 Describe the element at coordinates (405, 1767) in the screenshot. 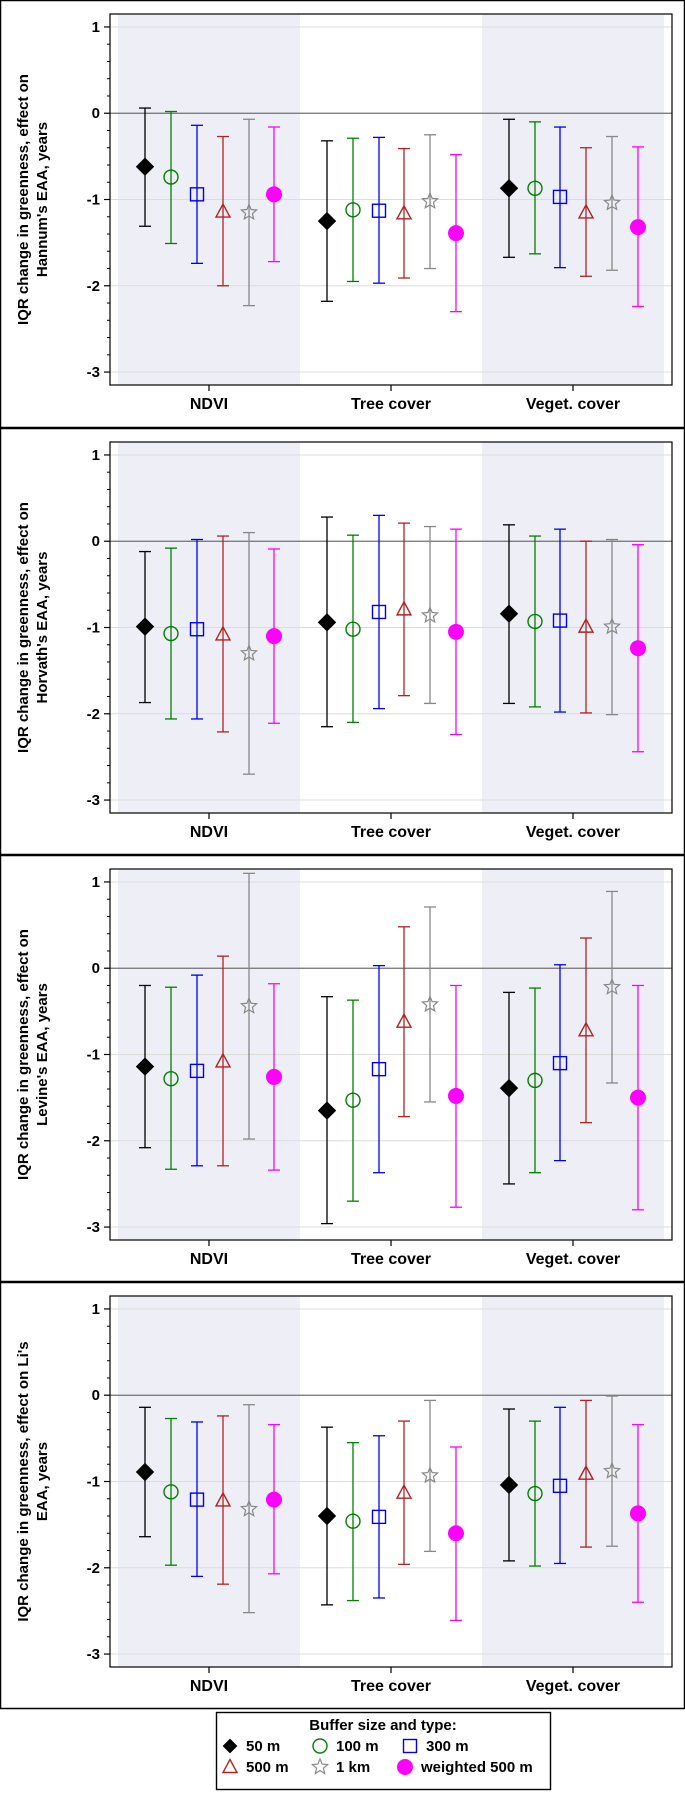

I see `legend-marker-weighted-500-m` at that location.